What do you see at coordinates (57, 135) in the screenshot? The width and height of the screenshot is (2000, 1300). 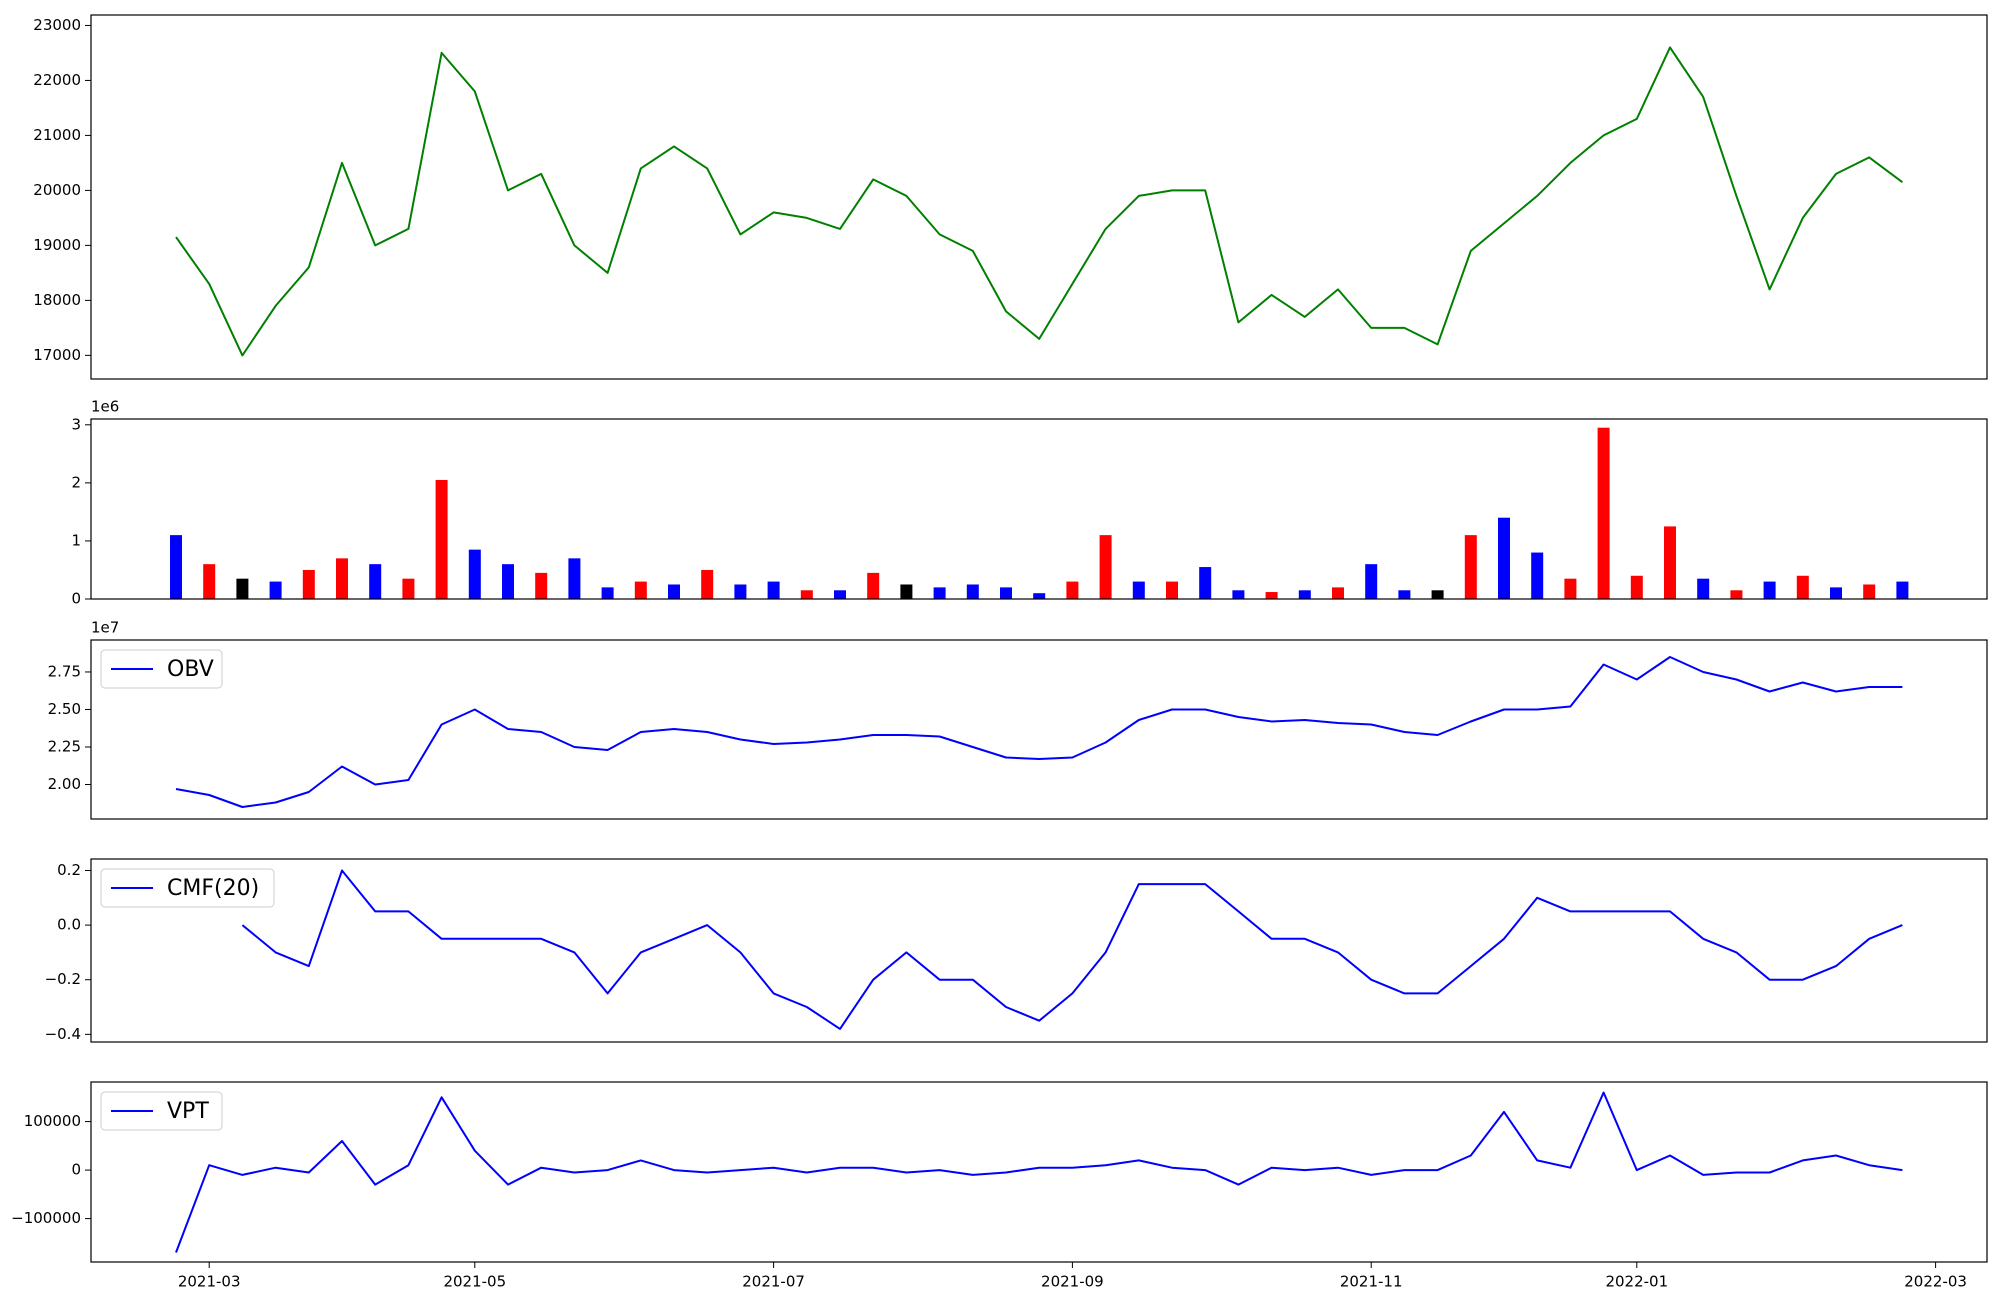 I see `y-tick-label: 21000` at bounding box center [57, 135].